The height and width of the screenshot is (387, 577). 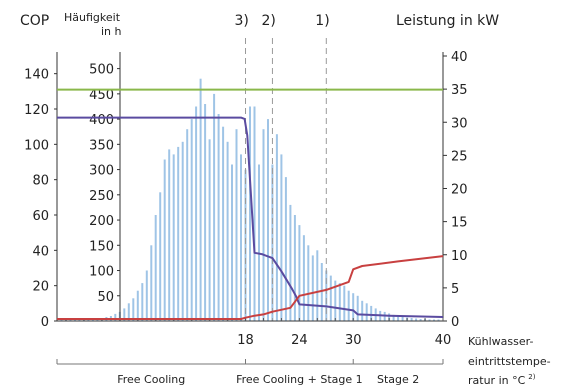 I want to click on zone-label: Free Cooling, so click(x=151, y=379).